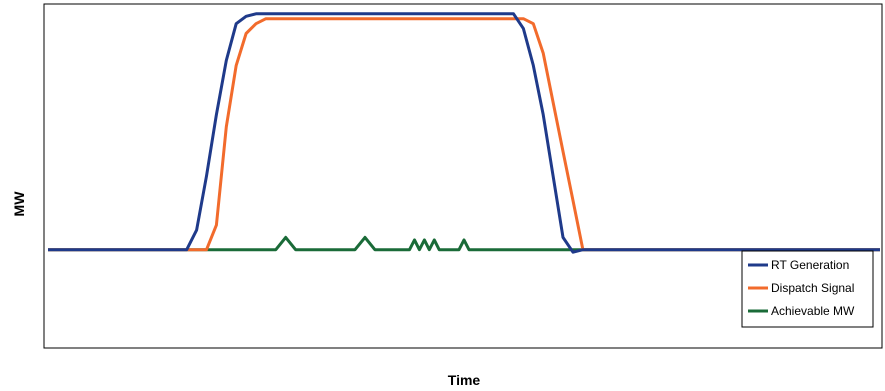 The height and width of the screenshot is (391, 885). I want to click on legend-label: Achievable MW, so click(813, 311).